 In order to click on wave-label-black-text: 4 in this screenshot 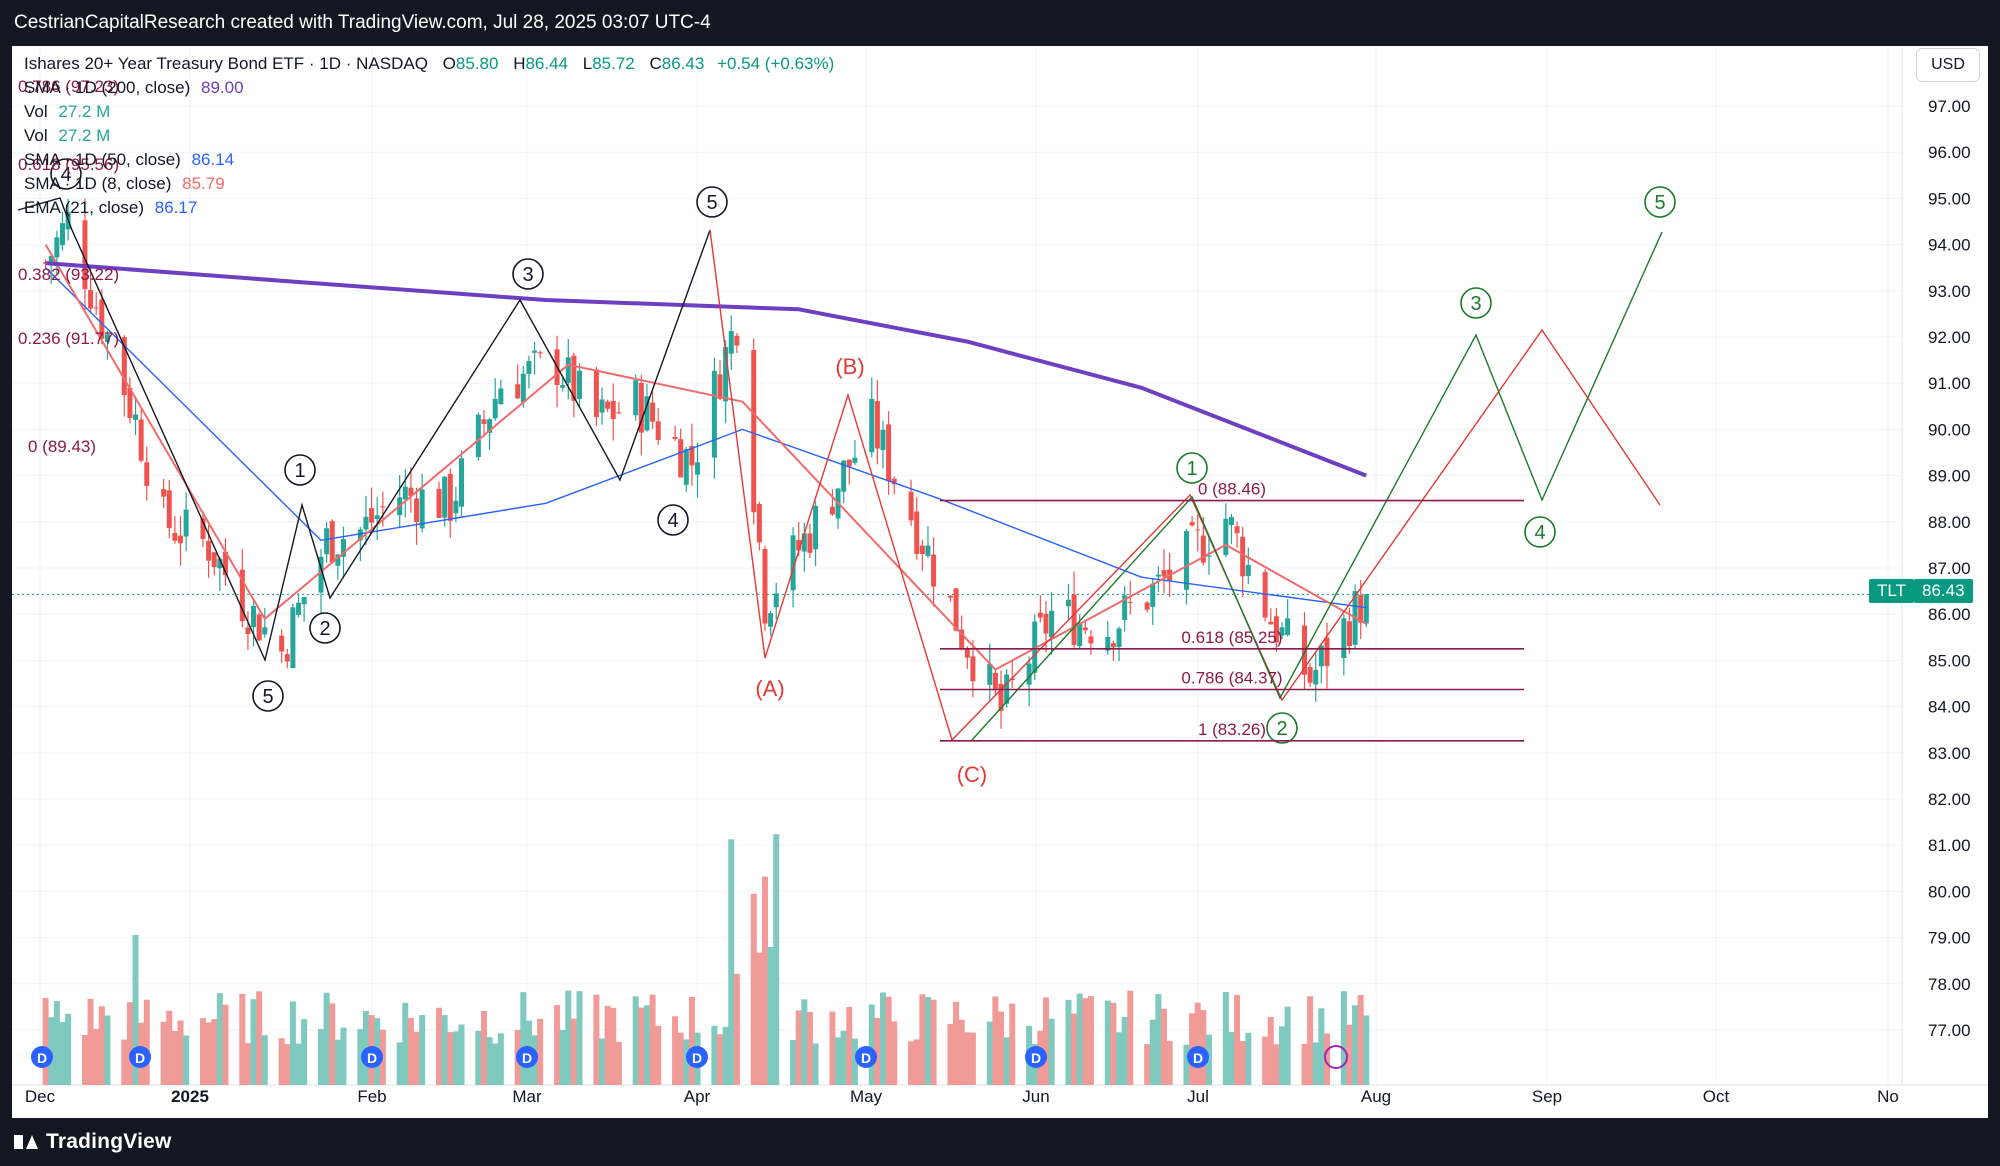, I will do `click(65, 175)`.